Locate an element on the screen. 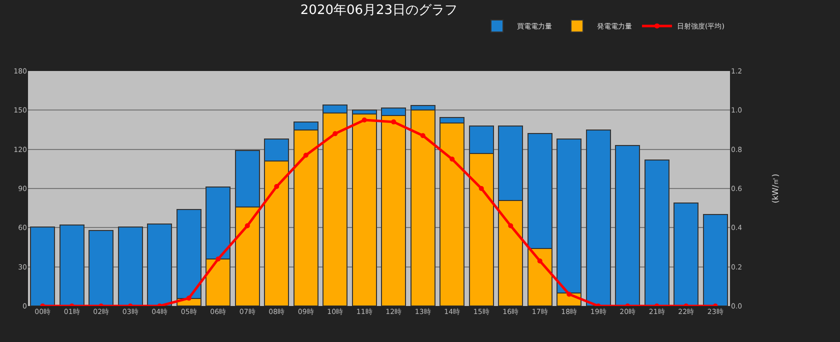  chart-title: 2020年06月23日のグラフ is located at coordinates (379, 10).